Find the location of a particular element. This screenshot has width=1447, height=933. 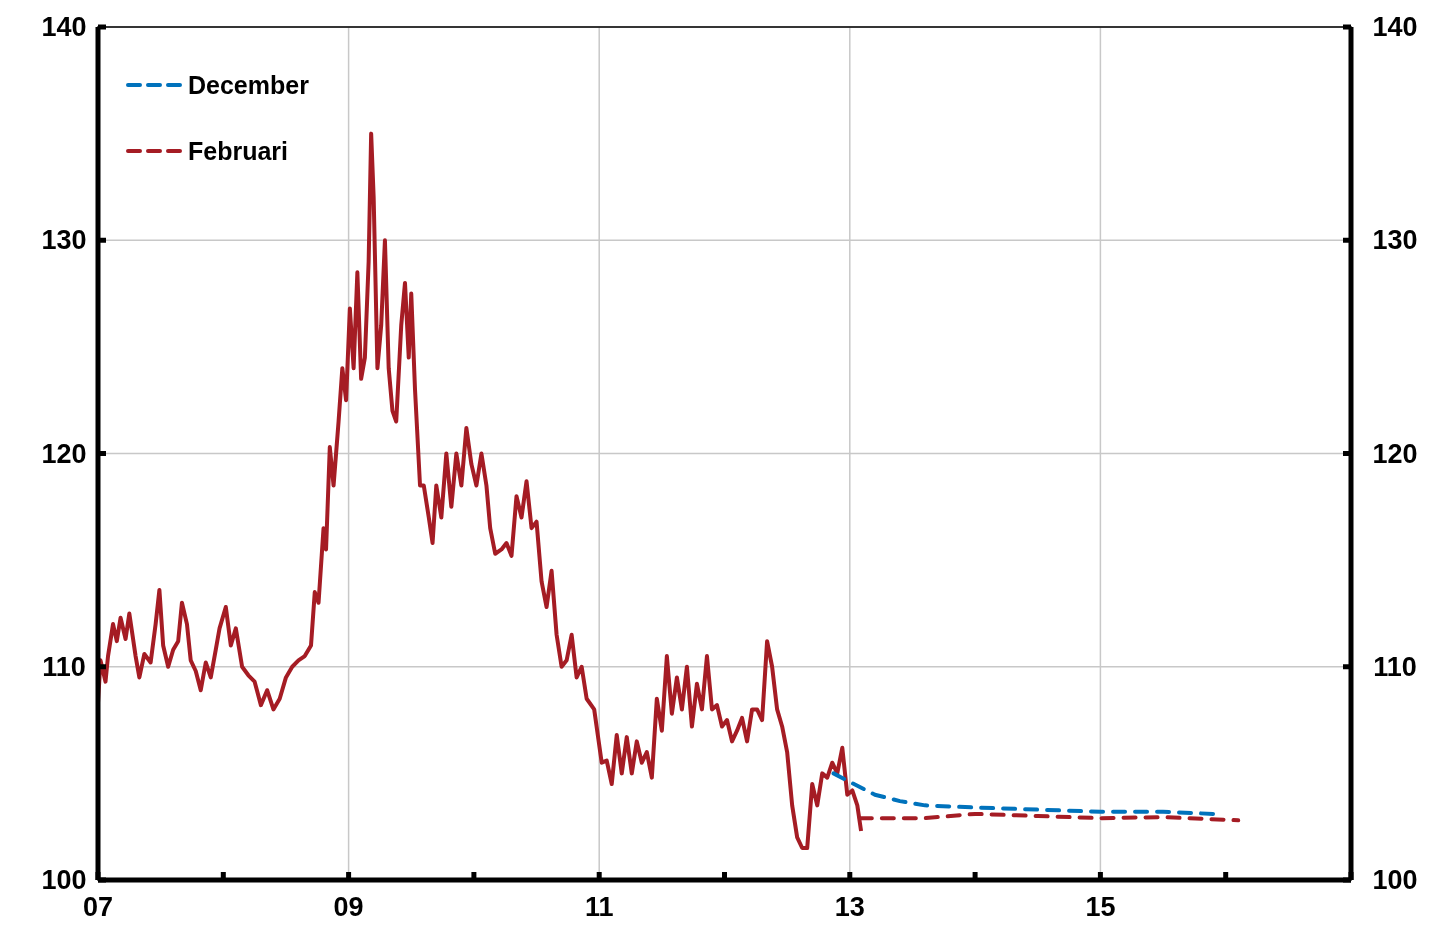

x-tick-label: 13 is located at coordinates (849, 907).